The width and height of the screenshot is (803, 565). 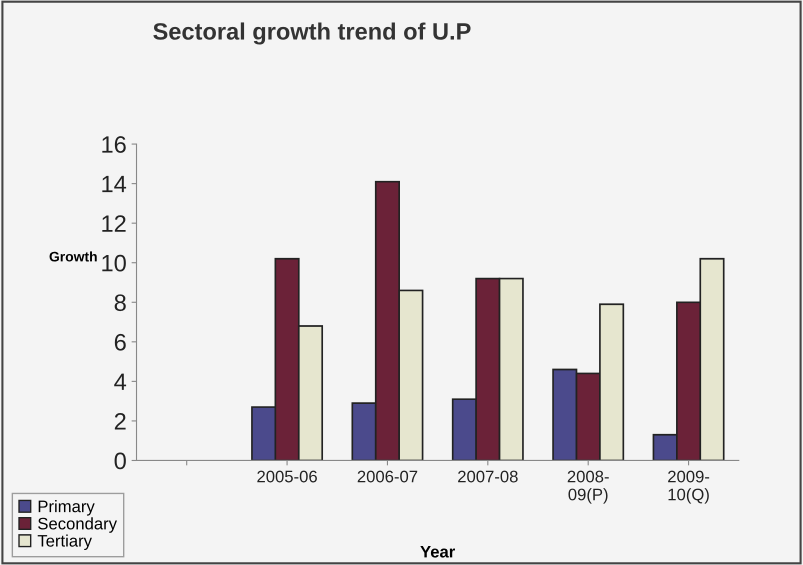 I want to click on y-tick-label: 16, so click(x=114, y=144).